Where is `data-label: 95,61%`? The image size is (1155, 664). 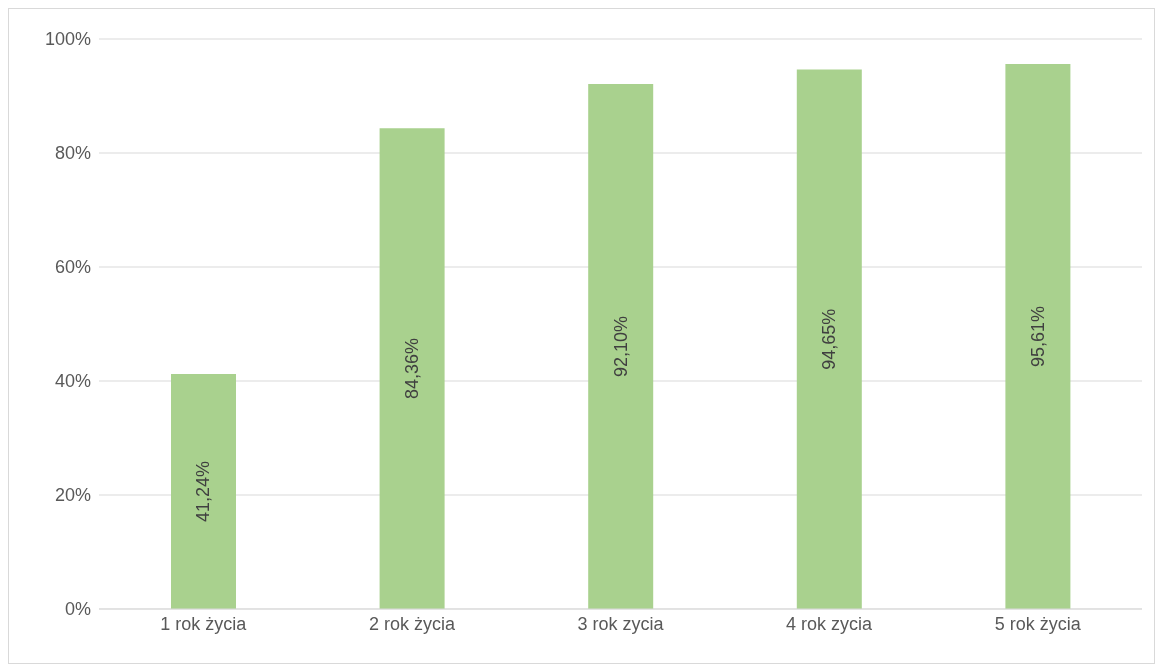 data-label: 95,61% is located at coordinates (1037, 336).